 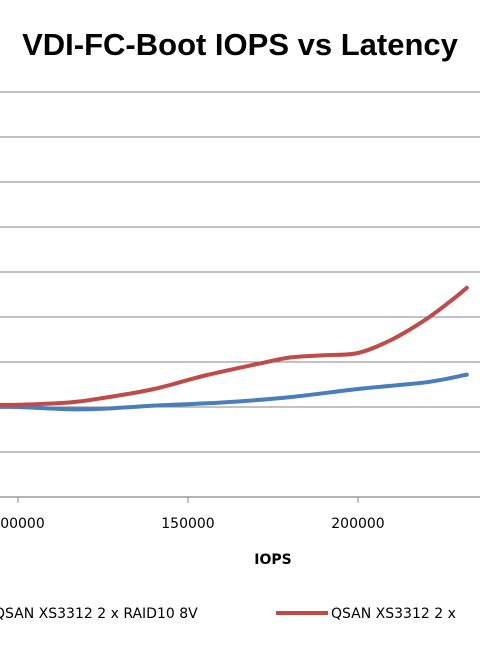 What do you see at coordinates (99, 614) in the screenshot?
I see `legend-label-1: QSAN XS3312 2 x RAID10 8V` at bounding box center [99, 614].